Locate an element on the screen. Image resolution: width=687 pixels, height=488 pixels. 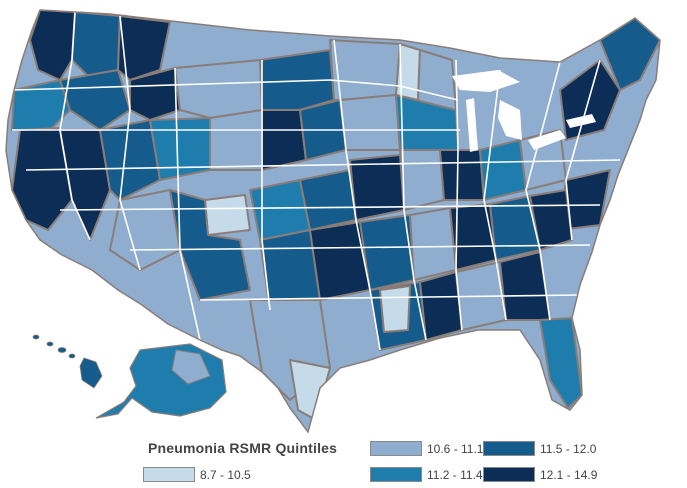
hawaii is located at coordinates (67, 361).